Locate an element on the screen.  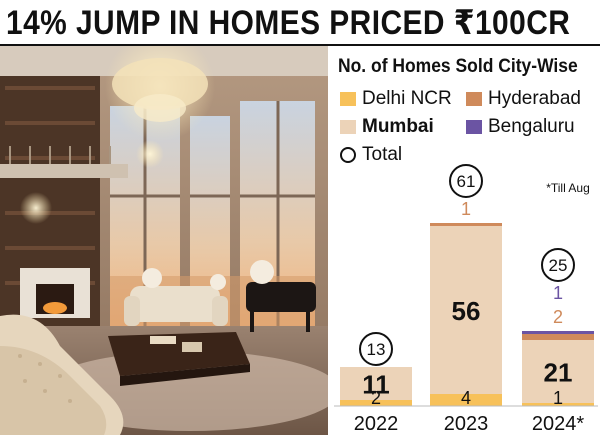
x-tick-label-2: 2024* is located at coordinates (558, 424).